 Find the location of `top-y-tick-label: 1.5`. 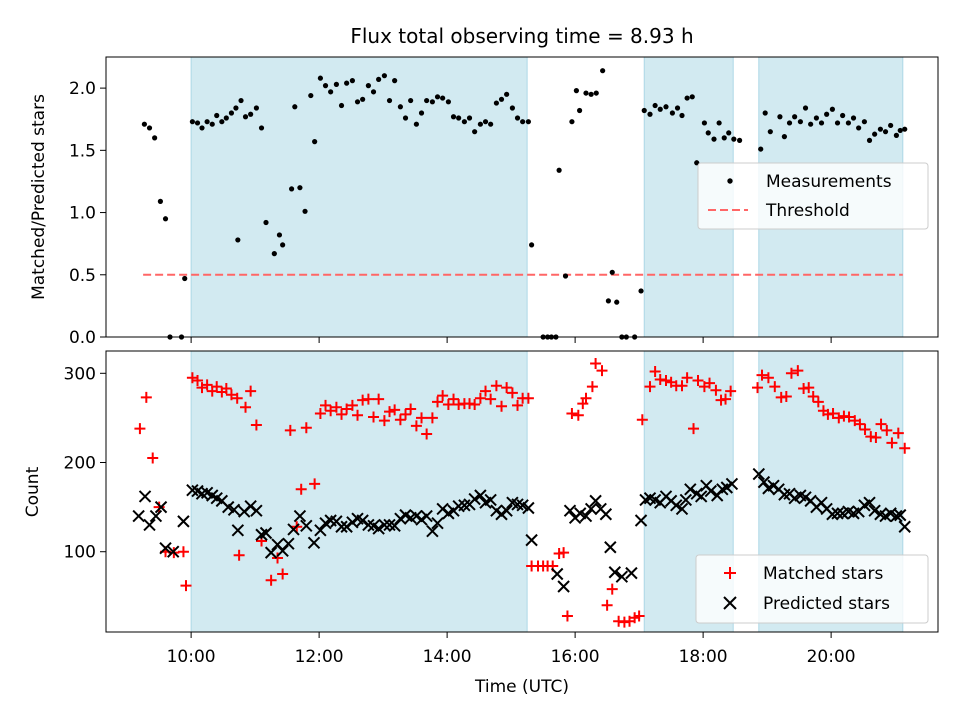

top-y-tick-label: 1.5 is located at coordinates (82, 151).